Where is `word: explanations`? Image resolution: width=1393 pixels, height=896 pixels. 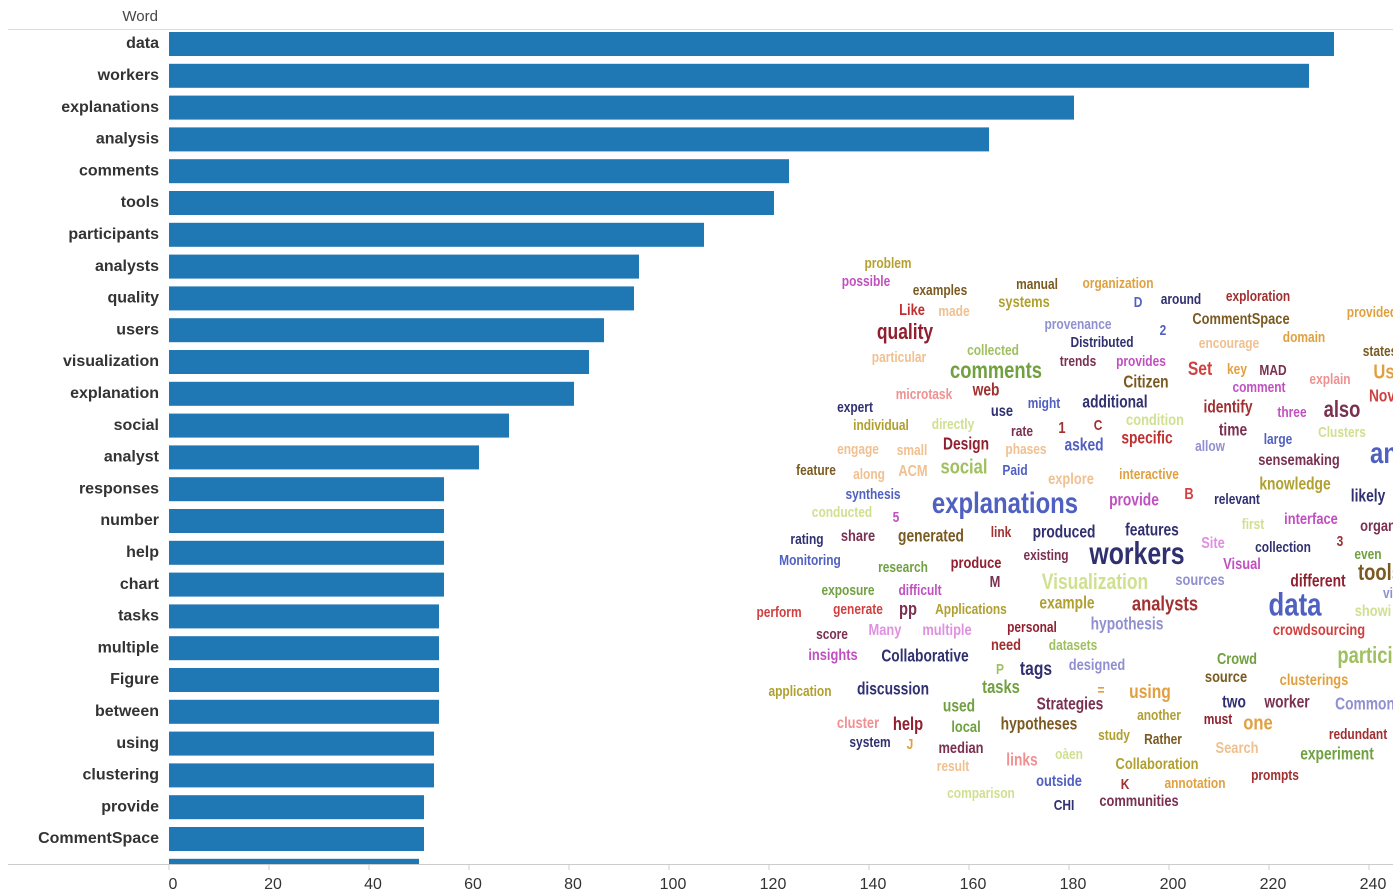
word: explanations is located at coordinates (1005, 502).